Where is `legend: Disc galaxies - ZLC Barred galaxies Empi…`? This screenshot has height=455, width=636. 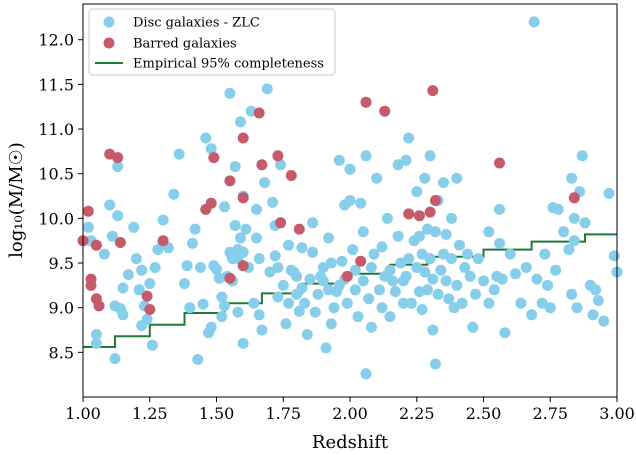
legend: Disc galaxies - ZLC Barred galaxies Empi… is located at coordinates (212, 42).